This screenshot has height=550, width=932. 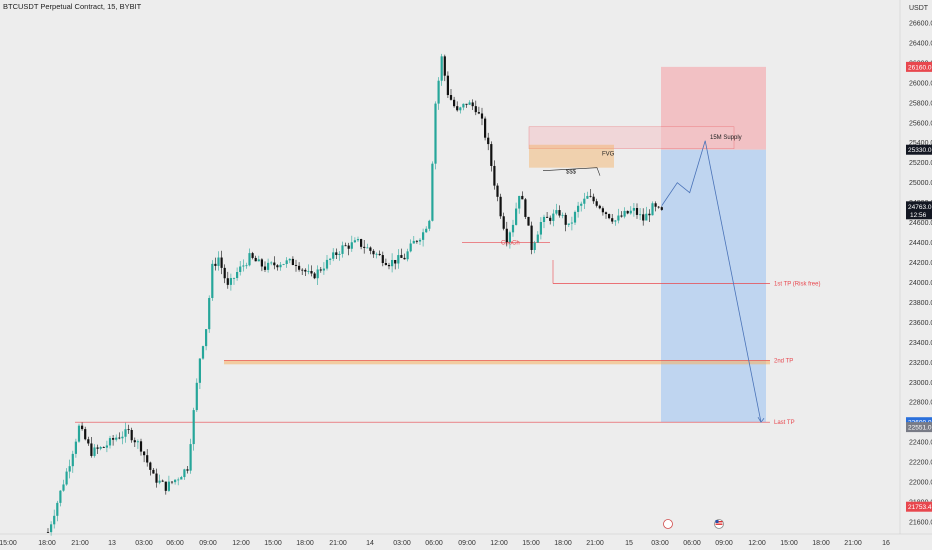 What do you see at coordinates (919, 149) in the screenshot?
I see `price-label-entry` at bounding box center [919, 149].